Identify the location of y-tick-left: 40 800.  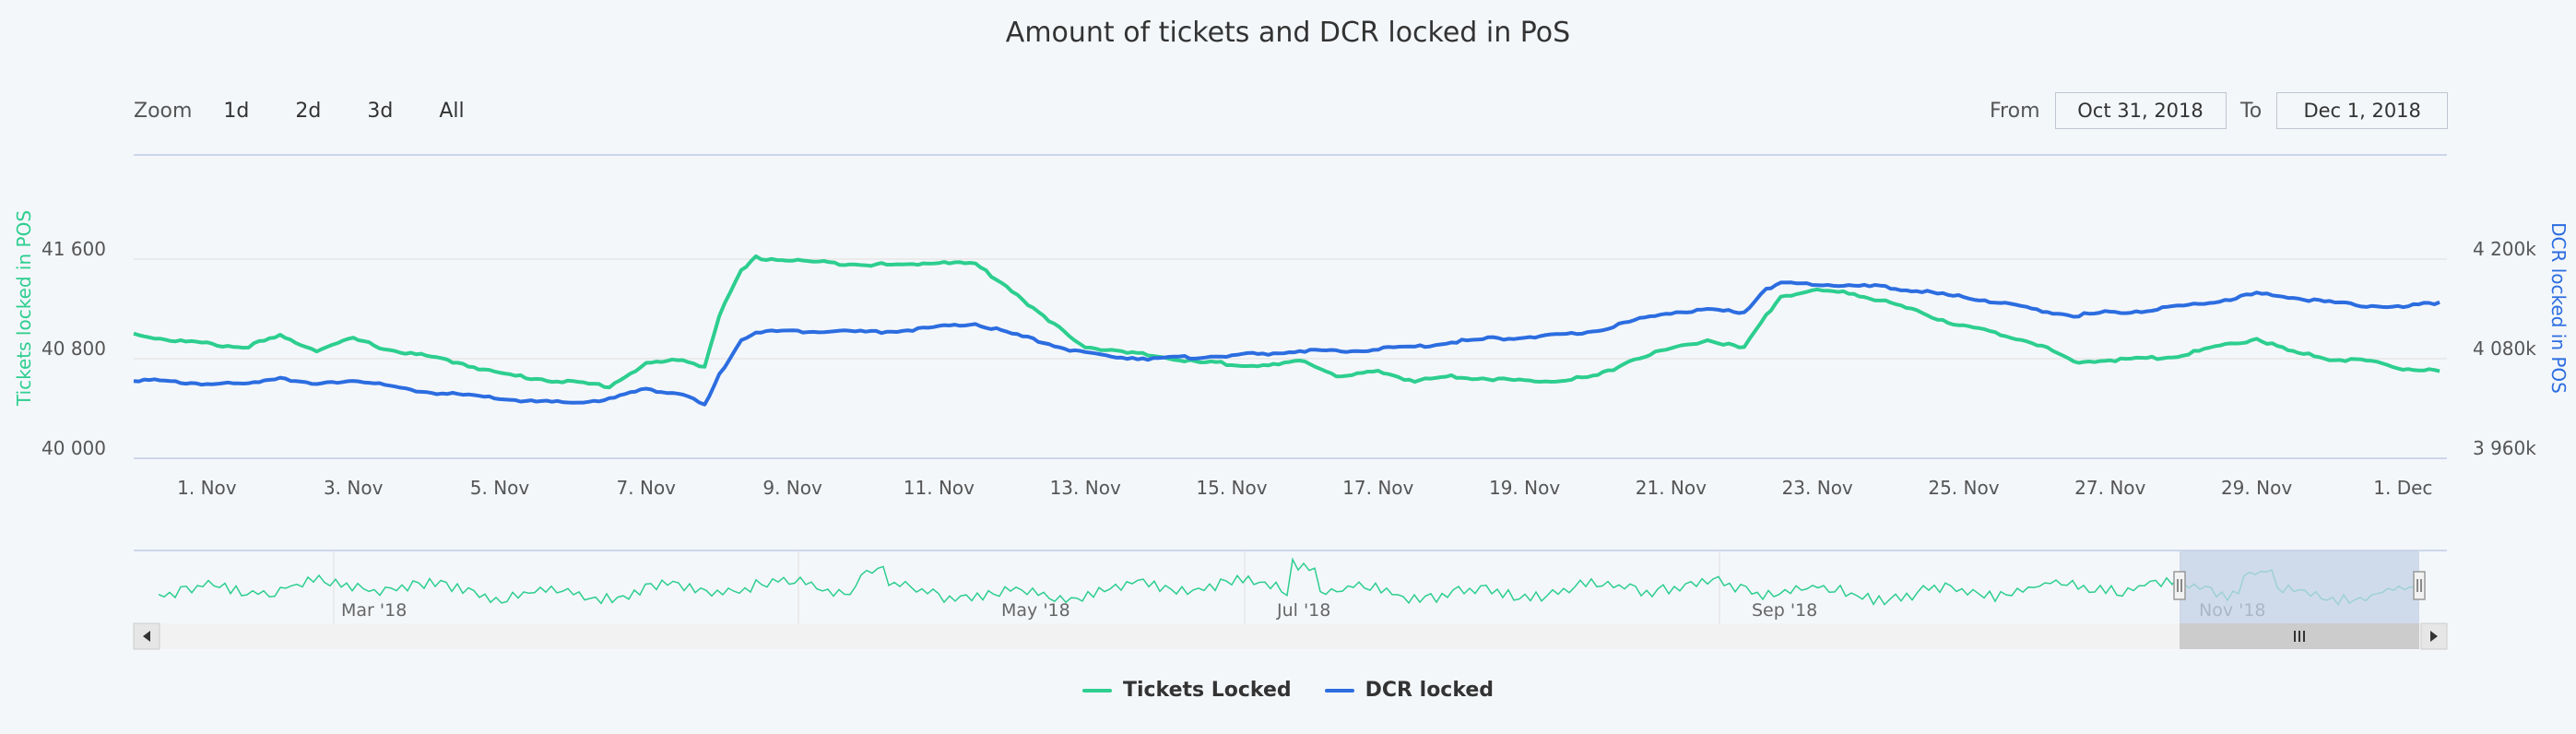
(73, 348).